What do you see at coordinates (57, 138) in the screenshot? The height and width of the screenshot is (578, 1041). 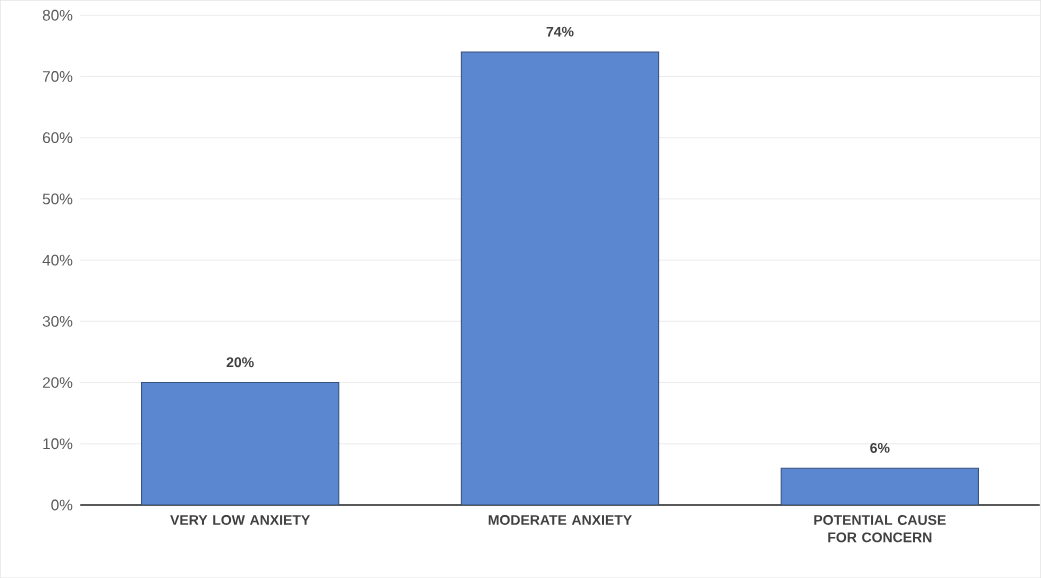 I see `y-tick-label: 60%` at bounding box center [57, 138].